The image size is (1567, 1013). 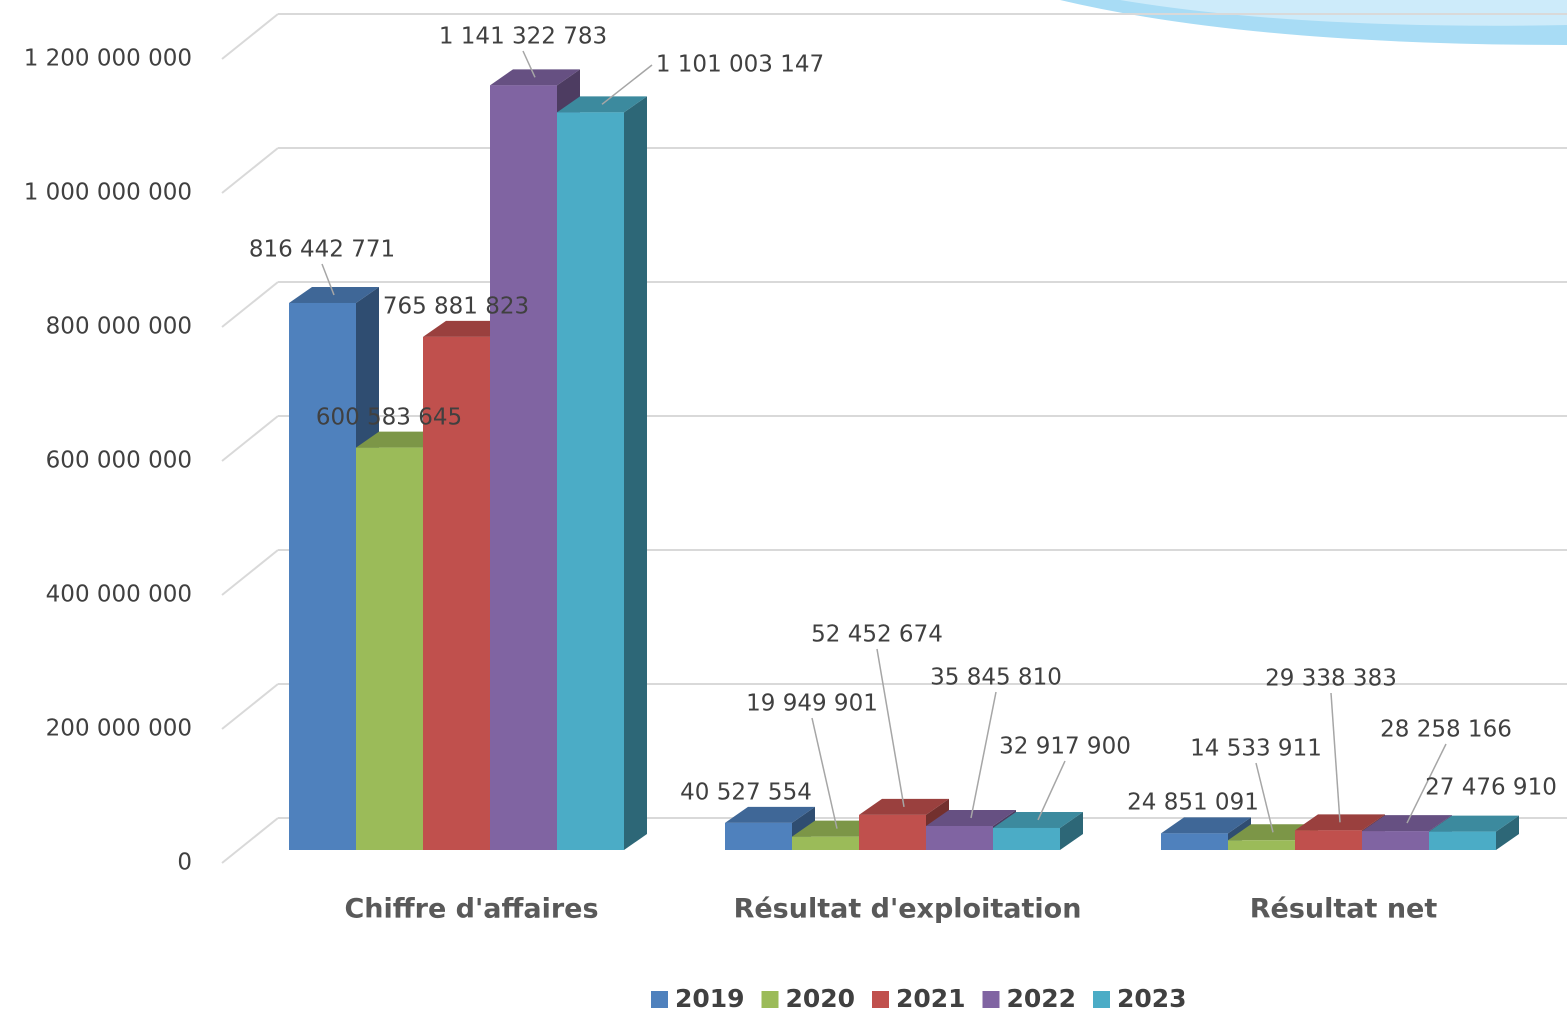 What do you see at coordinates (821, 998) in the screenshot?
I see `legend-label: 2020` at bounding box center [821, 998].